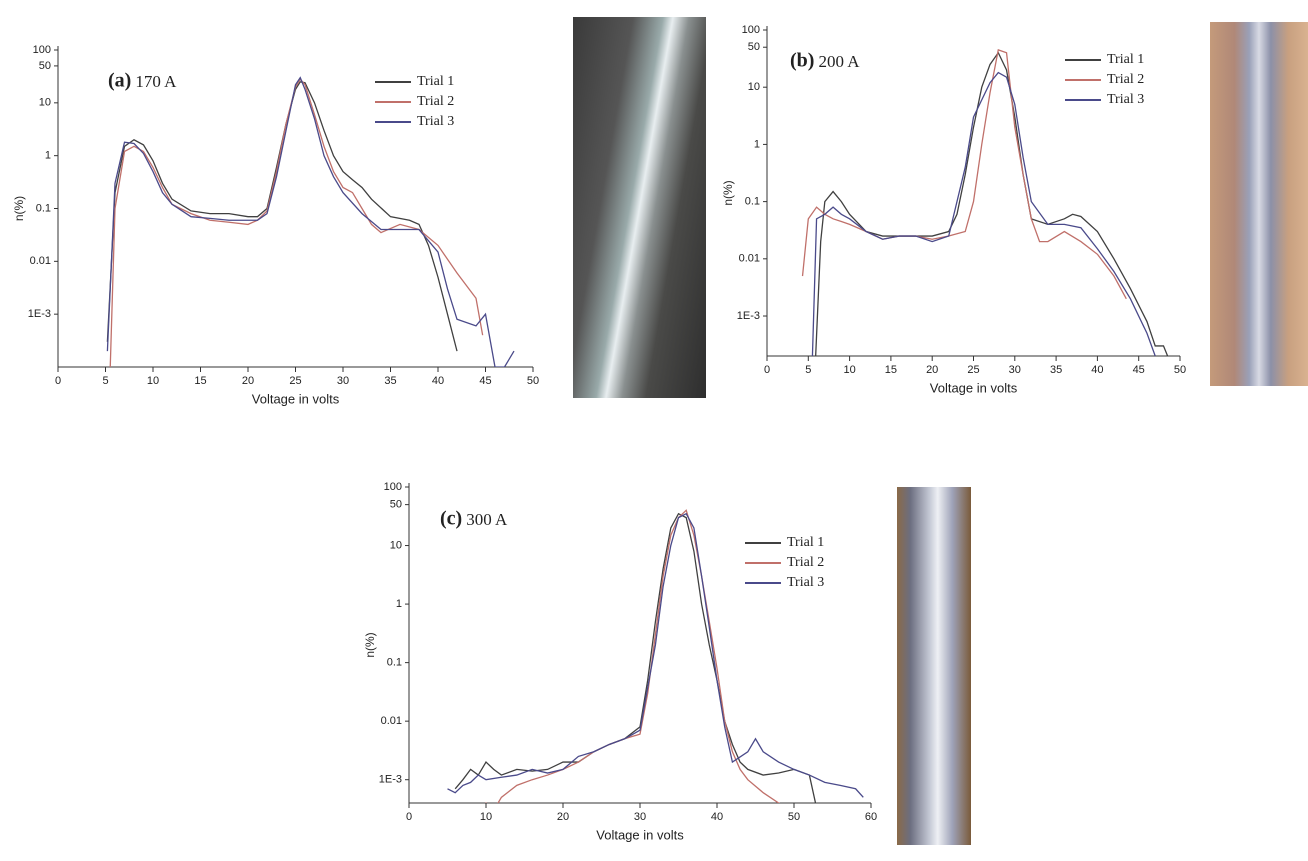 This screenshot has height=861, width=1308. What do you see at coordinates (156, 81) in the screenshot?
I see `panel-title: 170 A` at bounding box center [156, 81].